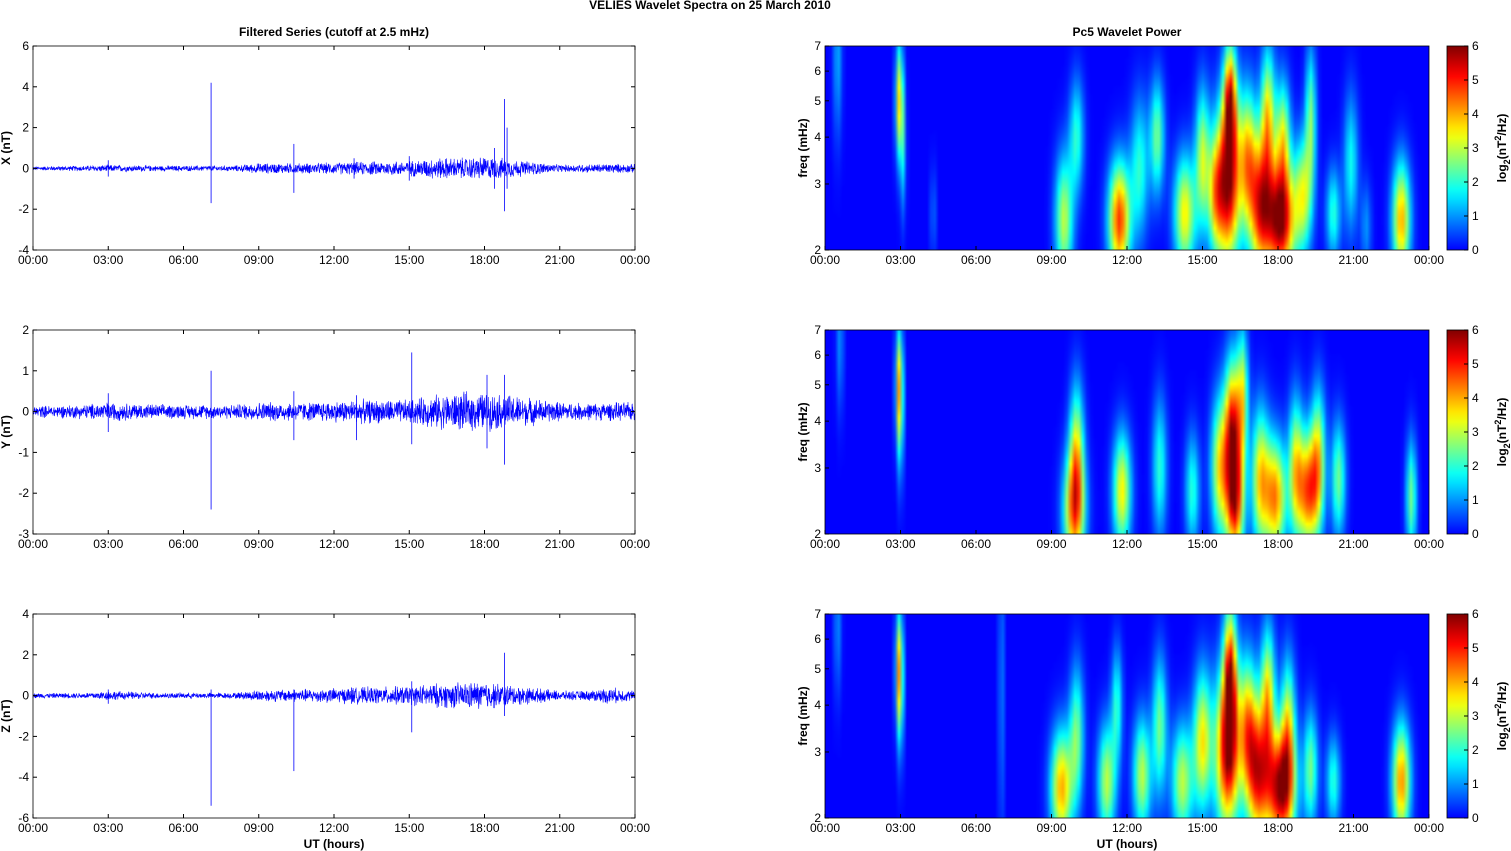  Describe the element at coordinates (25, 371) in the screenshot. I see `y-tick-label: 1` at that location.